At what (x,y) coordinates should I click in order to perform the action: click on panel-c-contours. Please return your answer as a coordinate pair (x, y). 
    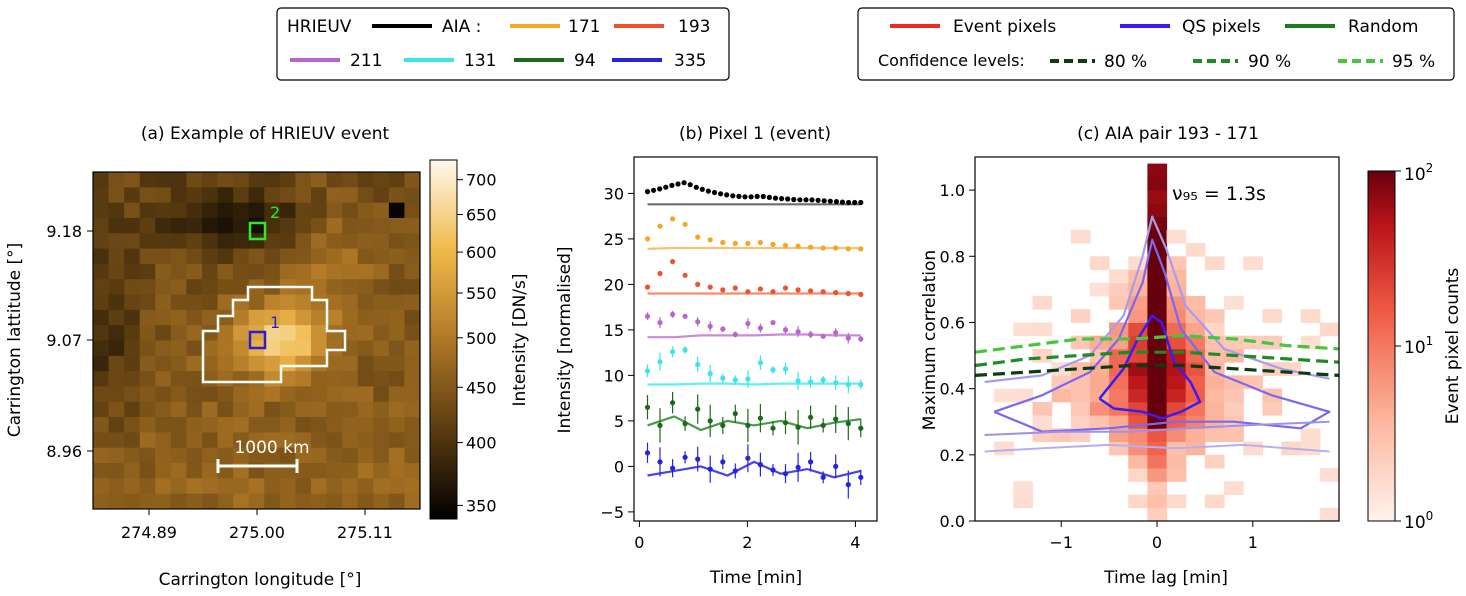
    Looking at the image, I should click on (1157, 334).